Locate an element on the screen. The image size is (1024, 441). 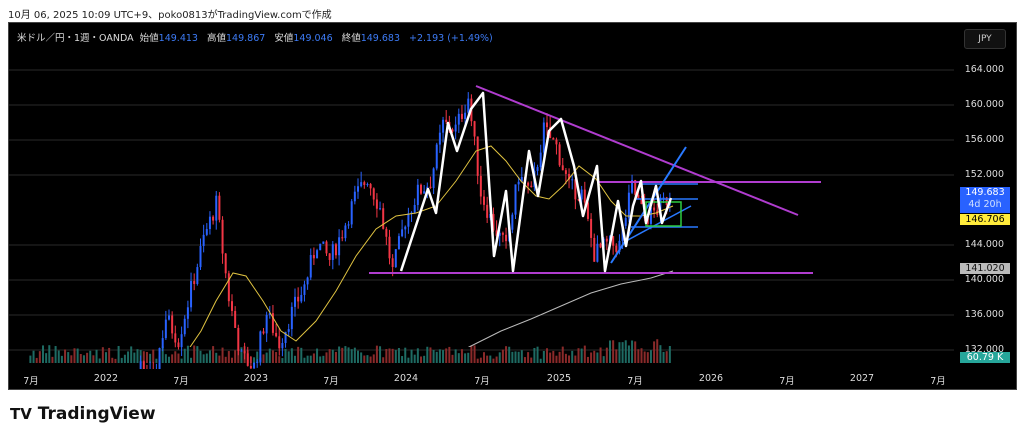
symbol-name: 米ドル／円・1週・OANDA is located at coordinates (75, 38).